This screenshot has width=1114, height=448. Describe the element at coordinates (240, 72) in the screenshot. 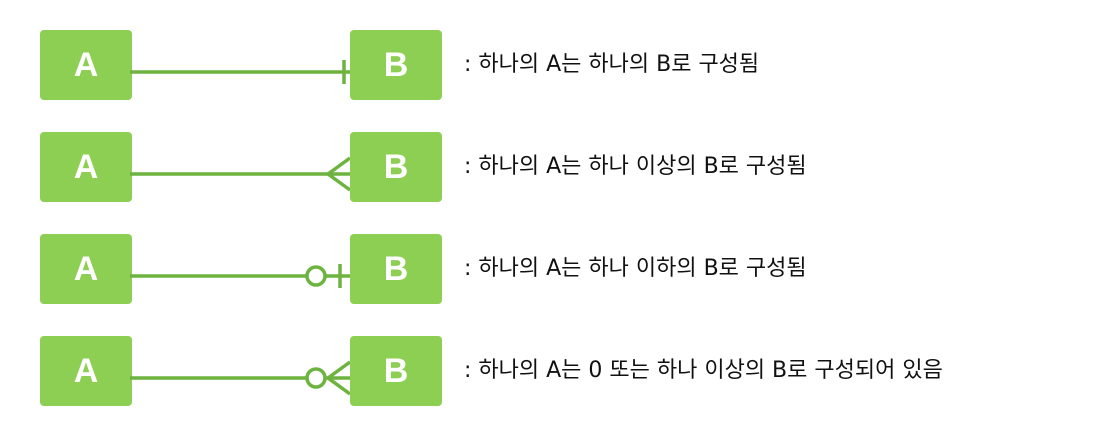

I see `connector-exactly-one` at that location.